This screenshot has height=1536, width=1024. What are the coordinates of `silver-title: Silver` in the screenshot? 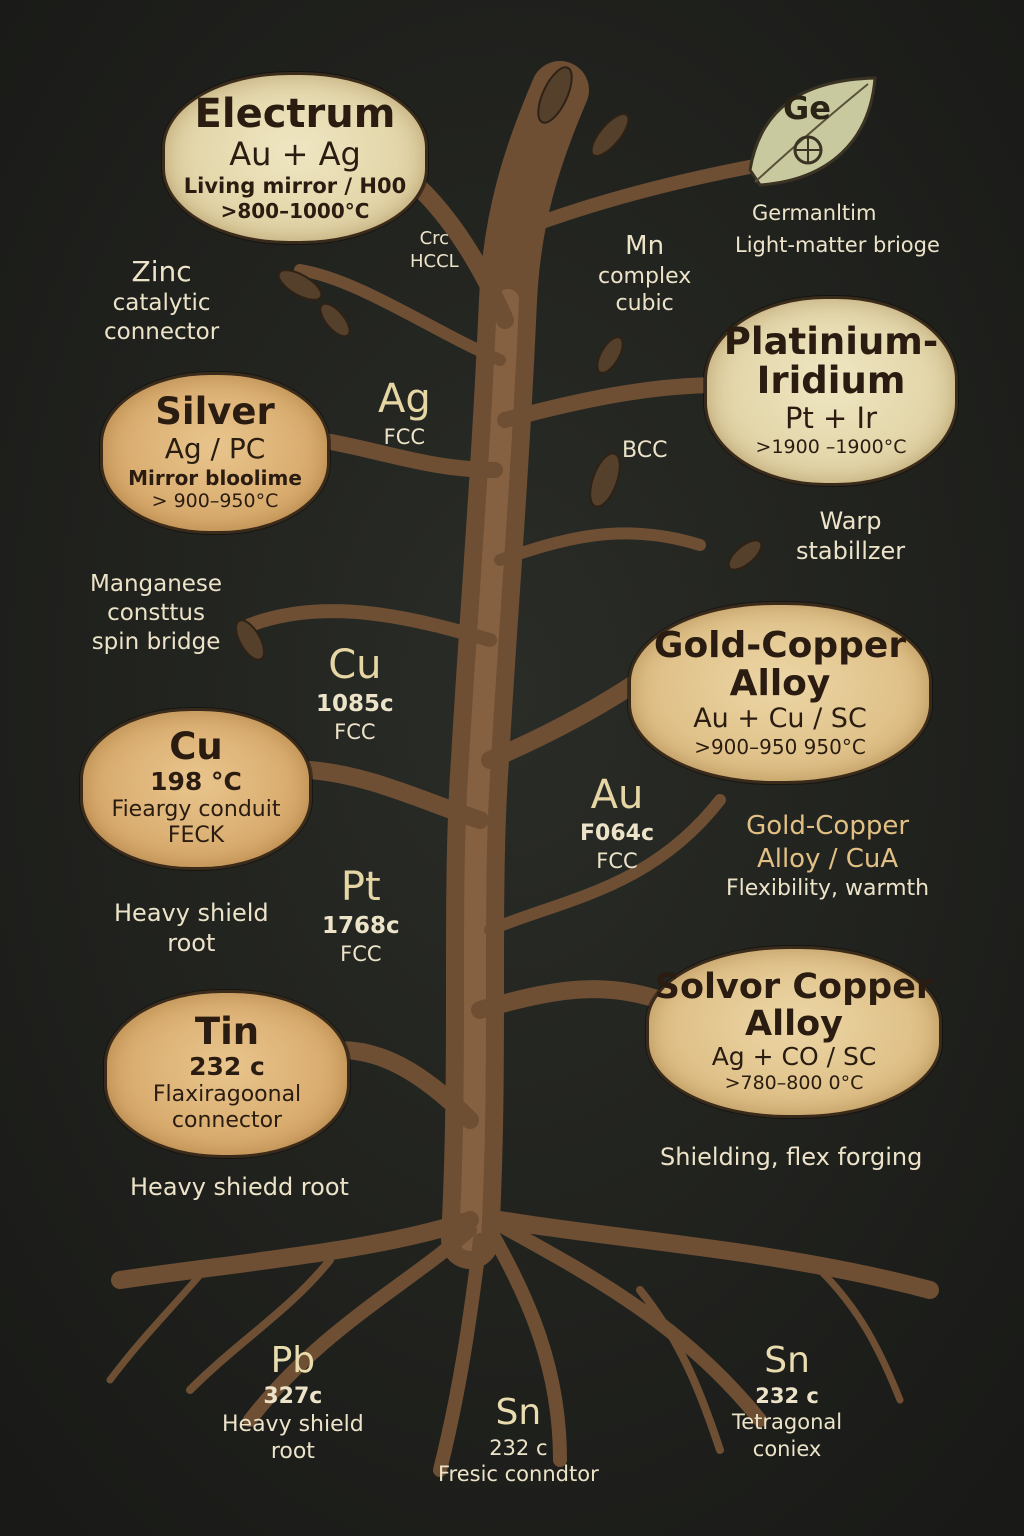 It's located at (215, 412).